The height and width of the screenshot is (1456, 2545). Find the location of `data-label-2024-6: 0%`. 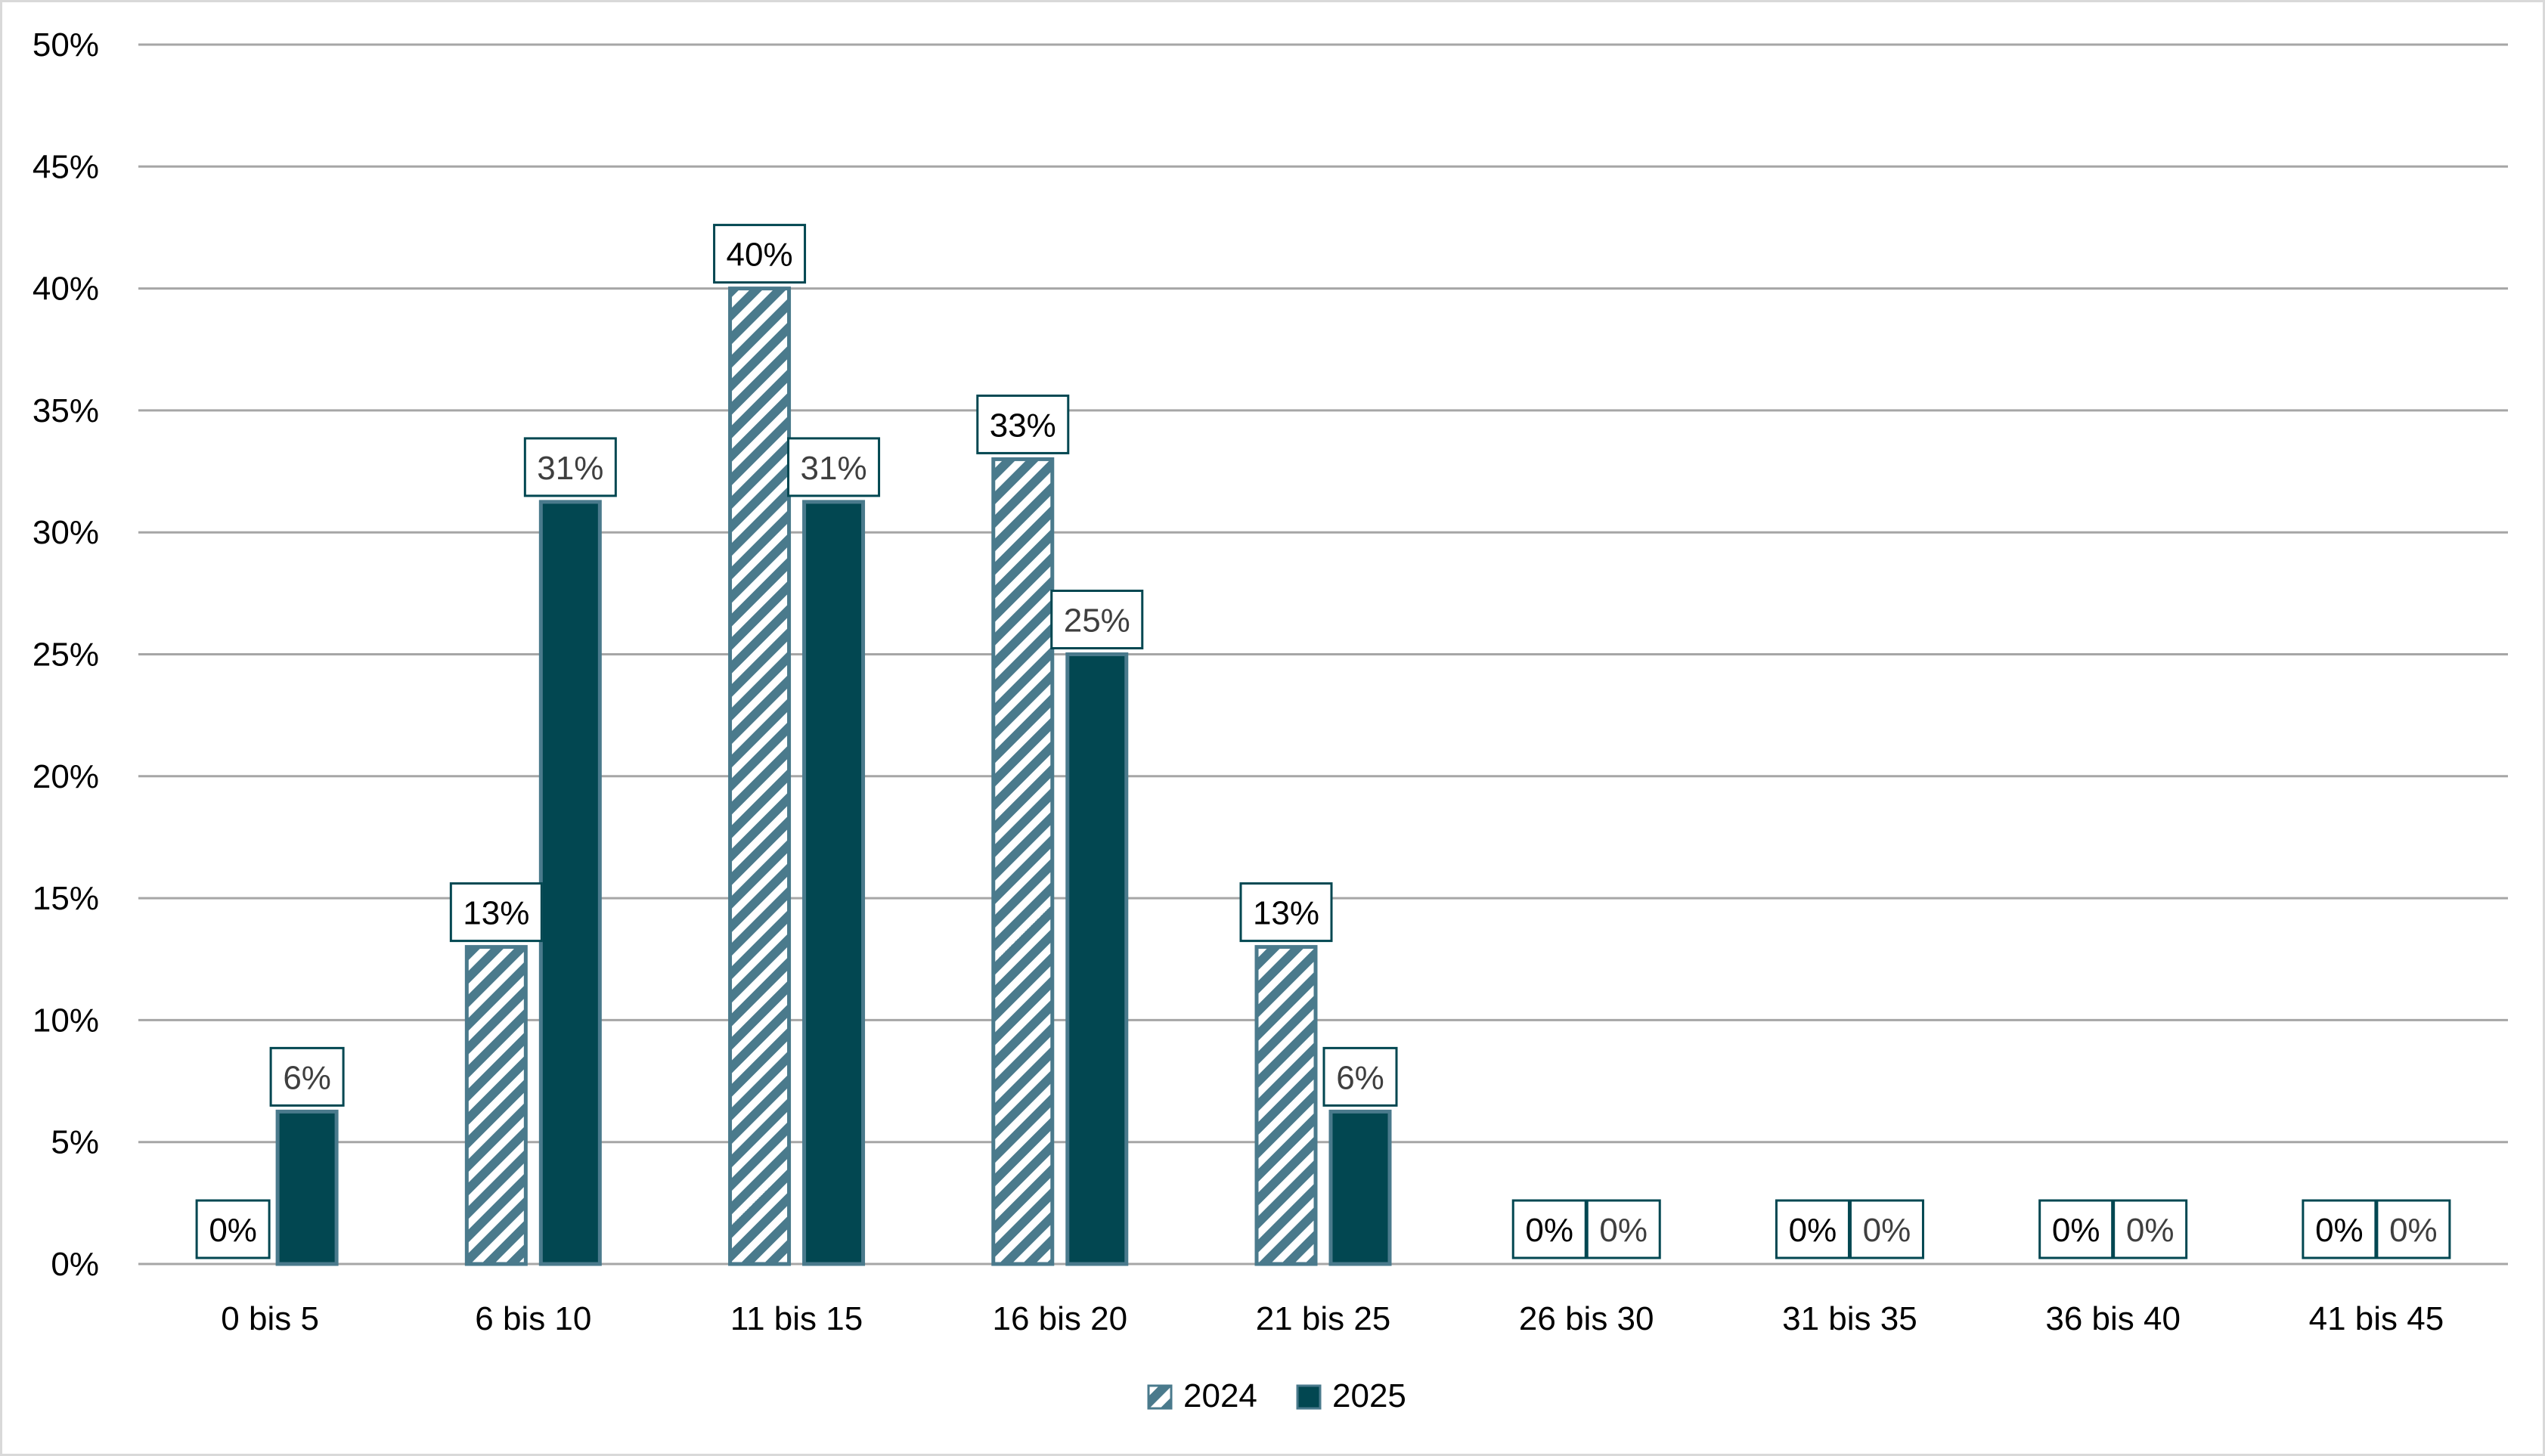

data-label-2024-6: 0% is located at coordinates (1813, 1229).